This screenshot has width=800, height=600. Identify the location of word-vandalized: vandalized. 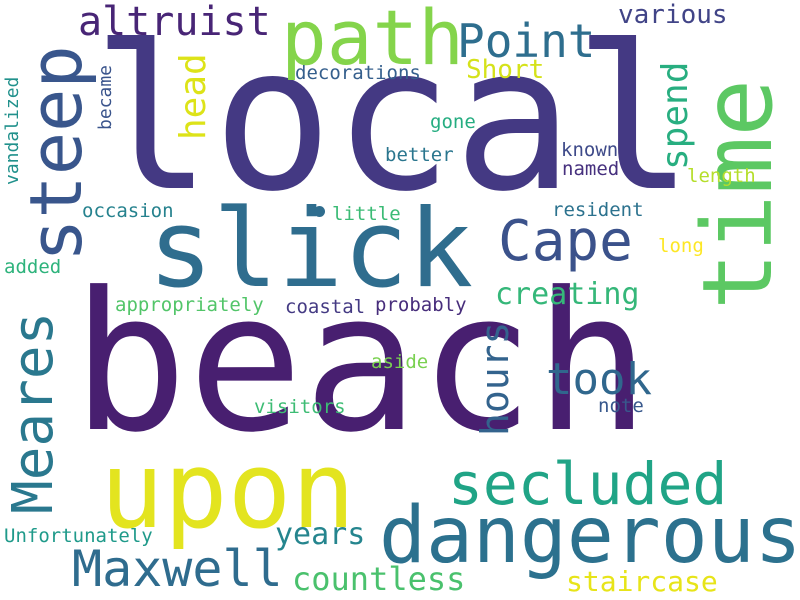
(12, 130).